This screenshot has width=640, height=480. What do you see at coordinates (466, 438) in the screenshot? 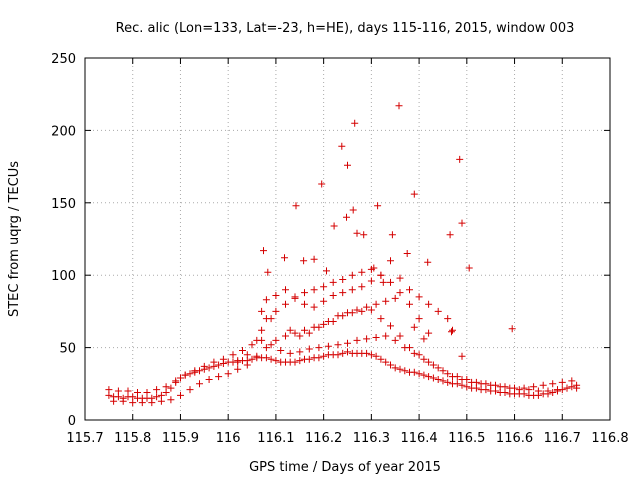
I see `x-tick-label: 116.5` at bounding box center [466, 438].